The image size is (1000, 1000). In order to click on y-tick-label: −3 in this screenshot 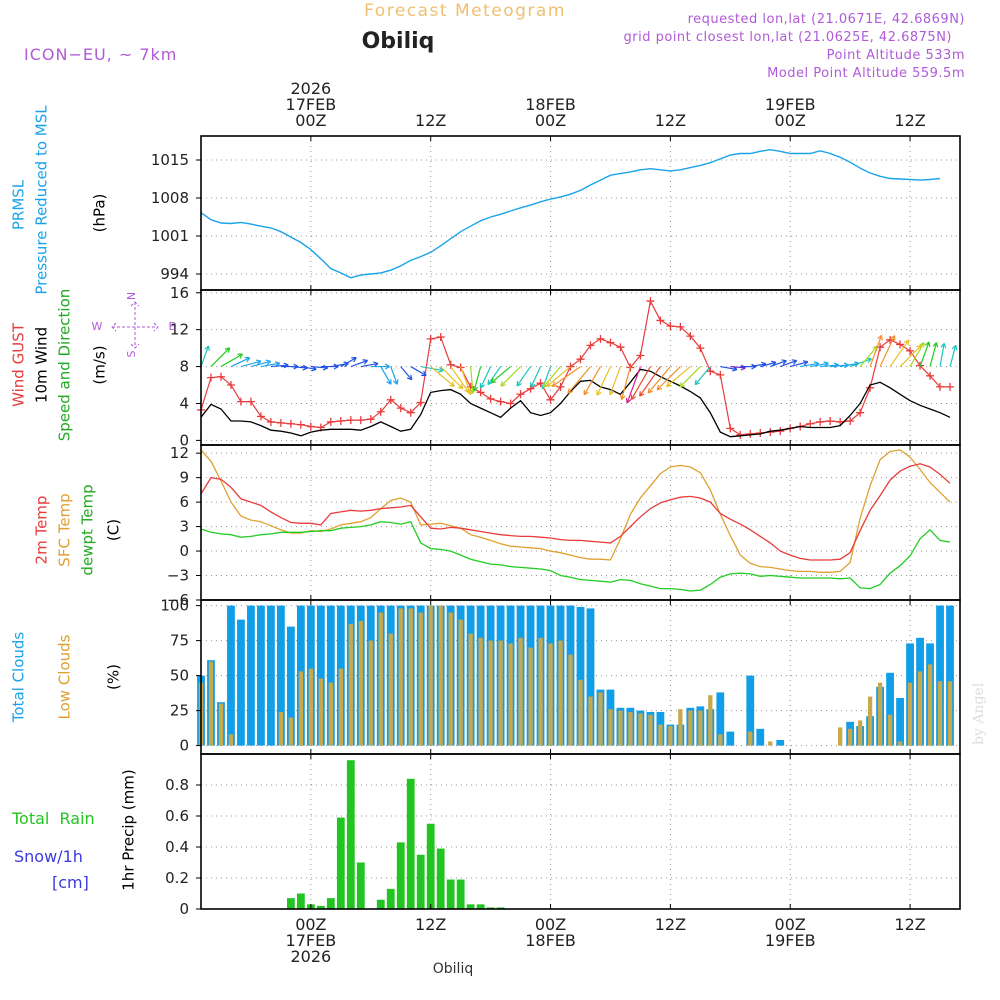, I will do `click(178, 576)`.